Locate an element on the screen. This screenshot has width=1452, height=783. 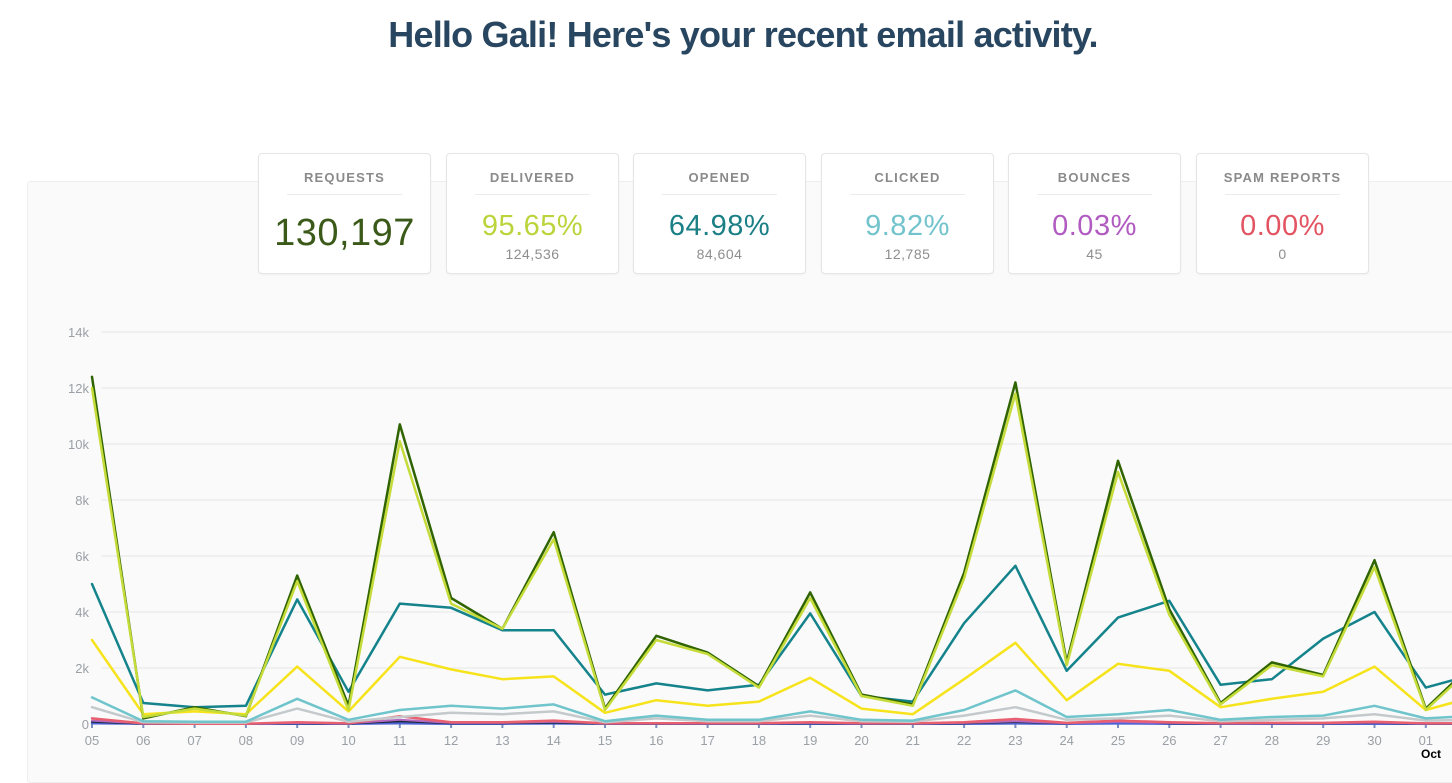
x-tick-label: 27 is located at coordinates (1220, 740).